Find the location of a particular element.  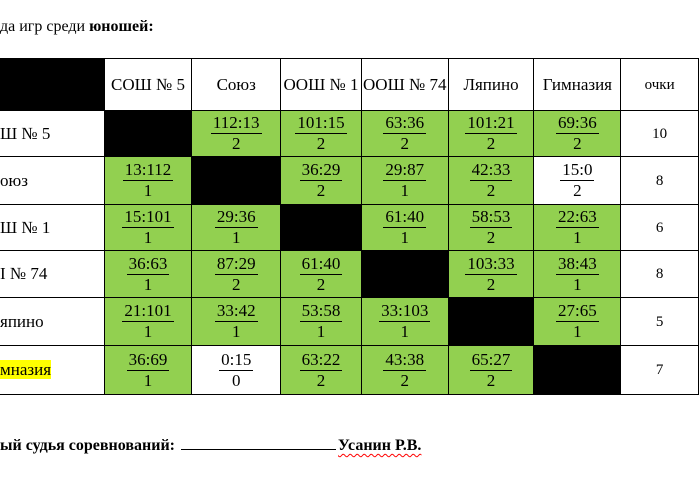

score: 21:101 is located at coordinates (148, 311).